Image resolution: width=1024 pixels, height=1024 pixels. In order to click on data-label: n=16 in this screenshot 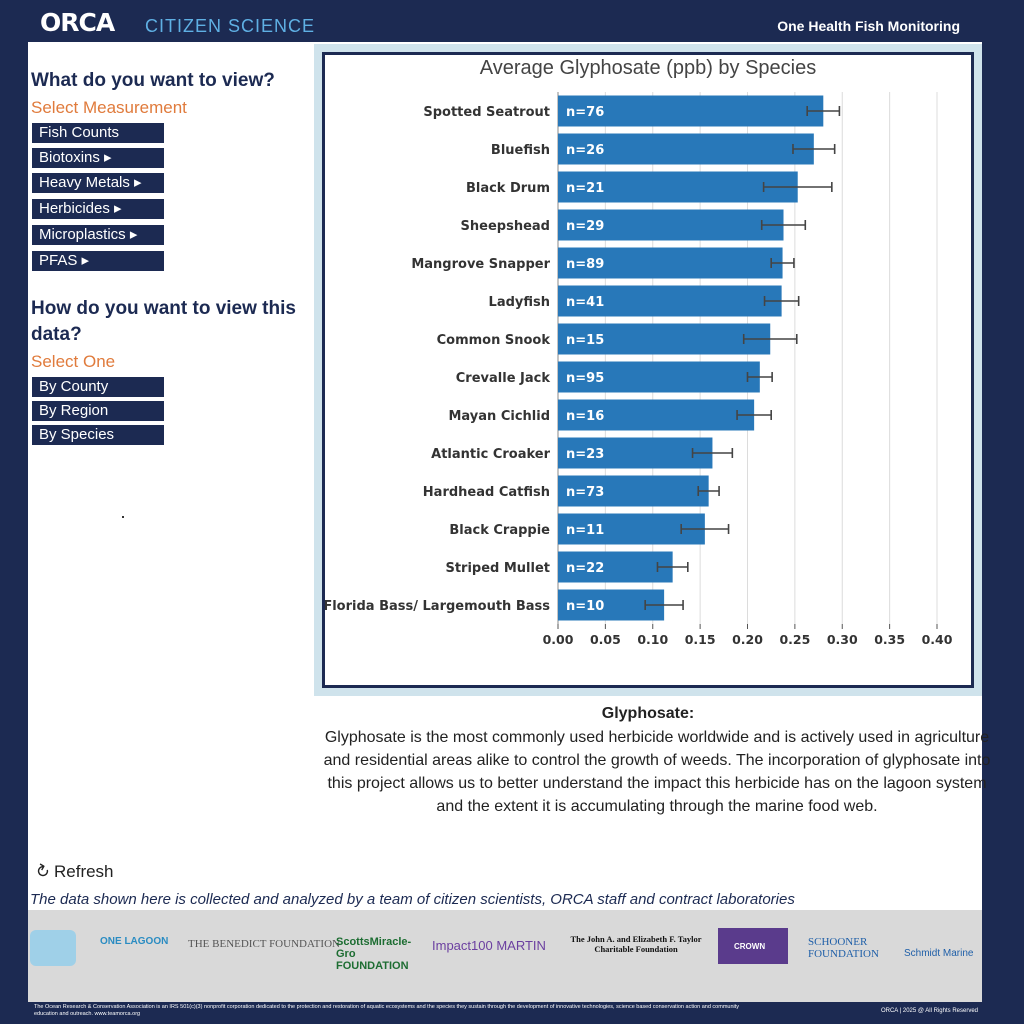, I will do `click(585, 416)`.